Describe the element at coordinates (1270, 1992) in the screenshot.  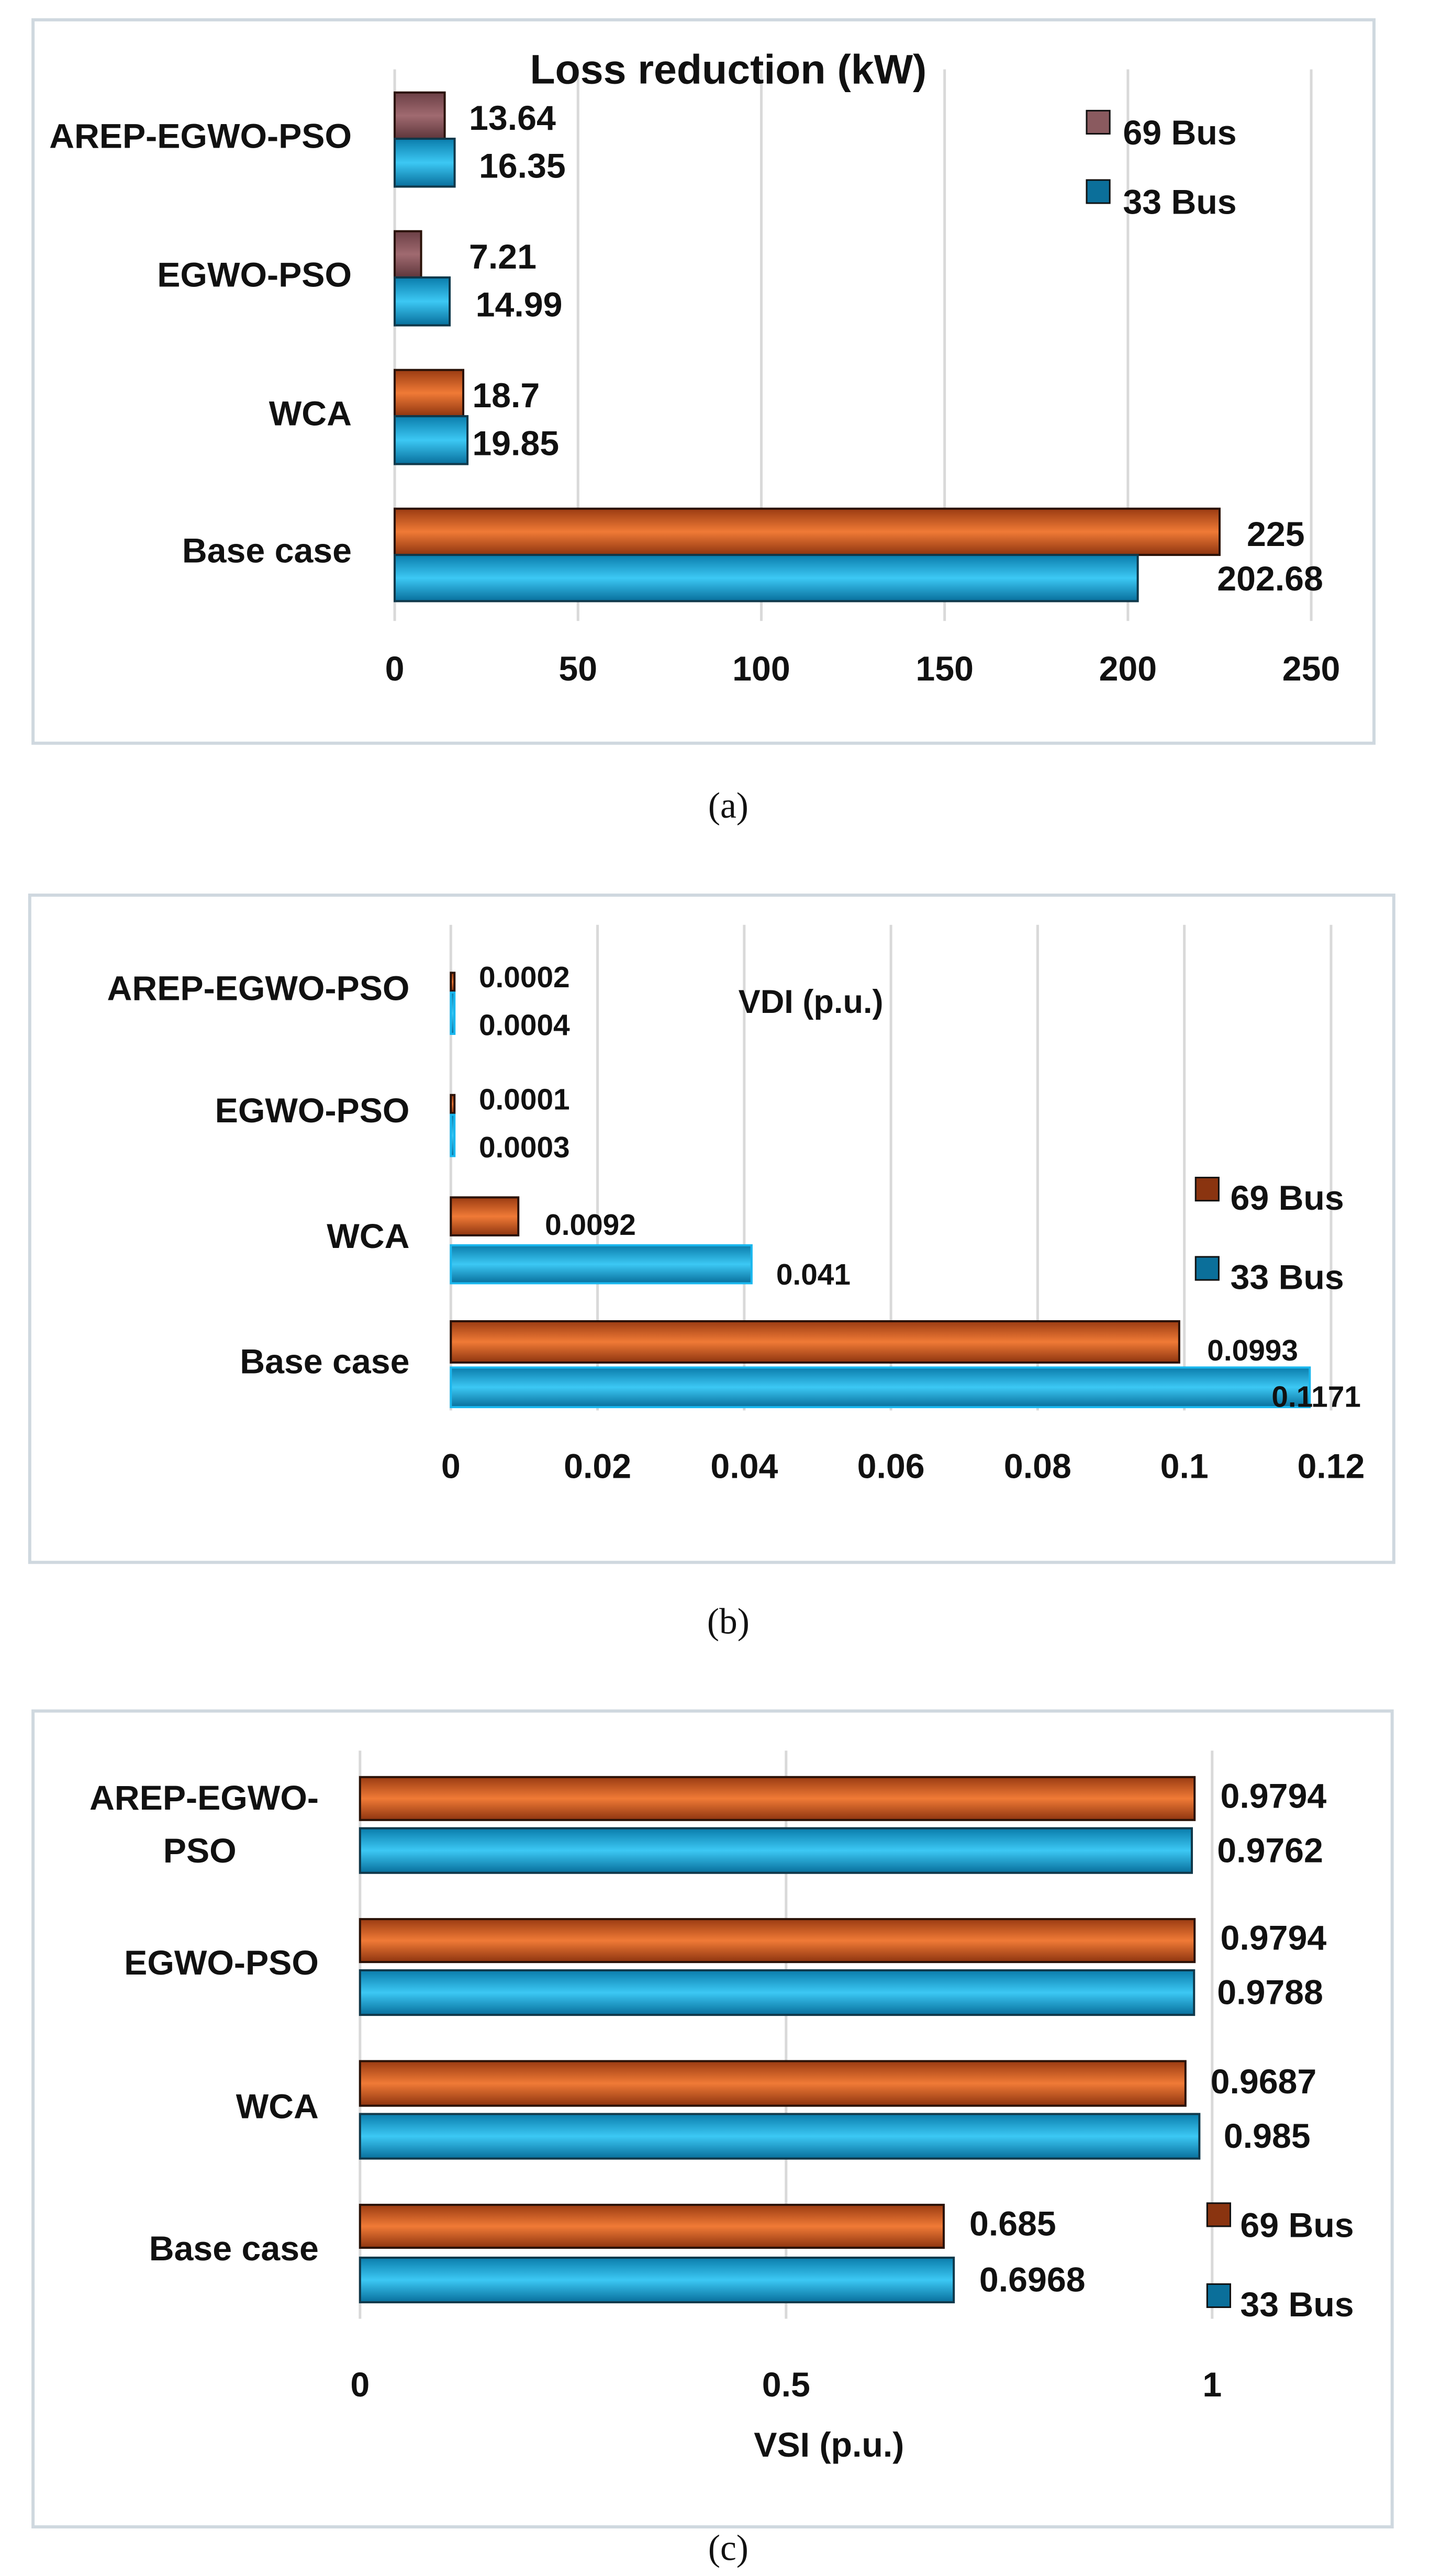
I see `data-label: 0.9788` at that location.